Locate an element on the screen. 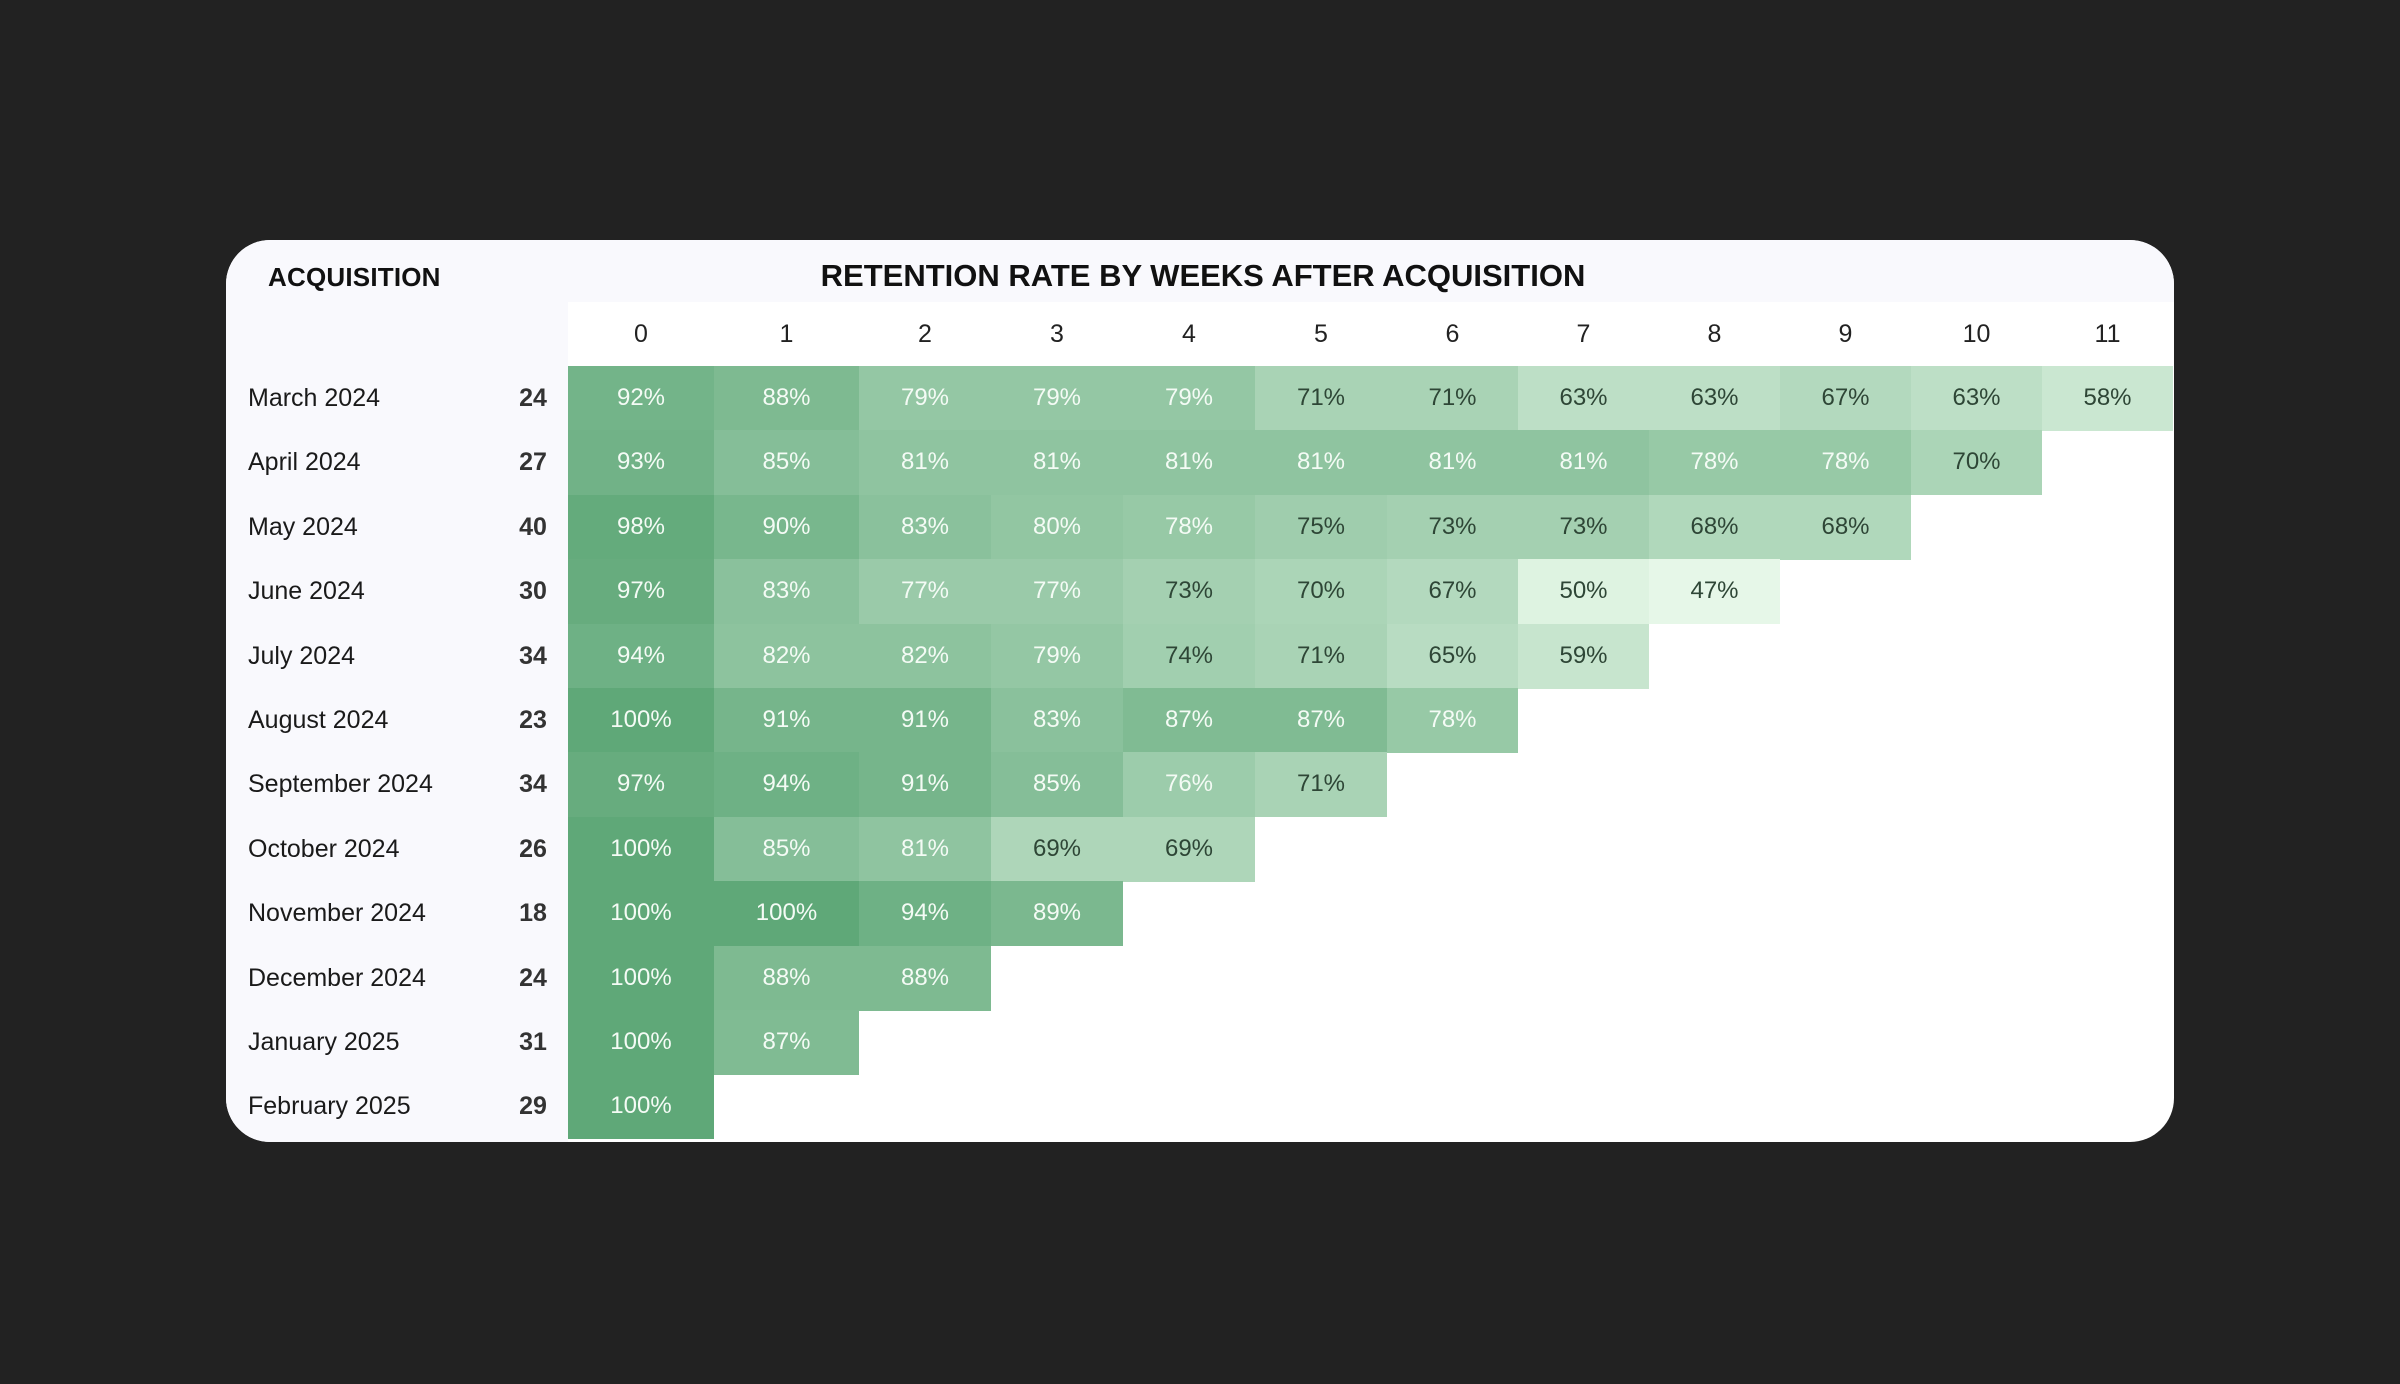 The width and height of the screenshot is (2400, 1384). week-label-3: 3 is located at coordinates (1057, 334).